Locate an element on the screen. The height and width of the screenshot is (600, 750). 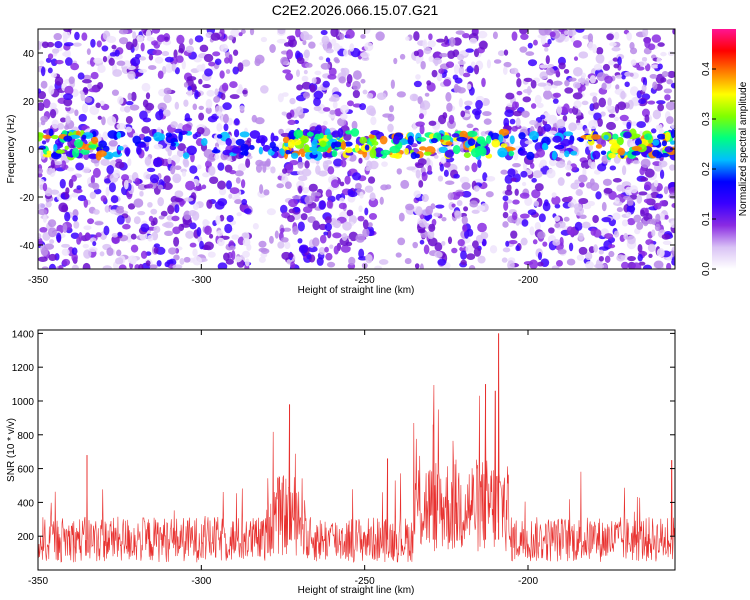
colorbar-label: Normalized spectral amplitude is located at coordinates (743, 148).